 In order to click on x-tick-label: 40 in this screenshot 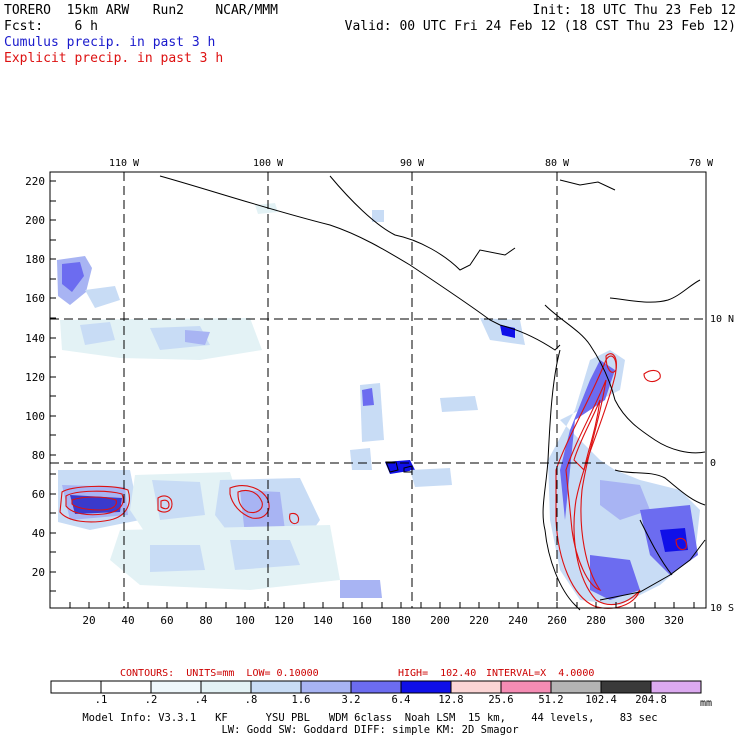, I will do `click(127, 620)`.